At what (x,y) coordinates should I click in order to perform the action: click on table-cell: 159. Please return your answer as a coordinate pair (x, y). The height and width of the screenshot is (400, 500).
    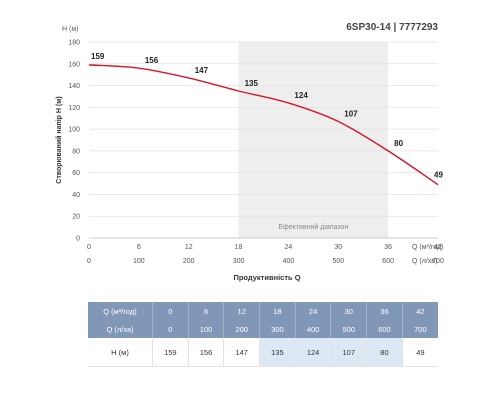
    Looking at the image, I should click on (170, 352).